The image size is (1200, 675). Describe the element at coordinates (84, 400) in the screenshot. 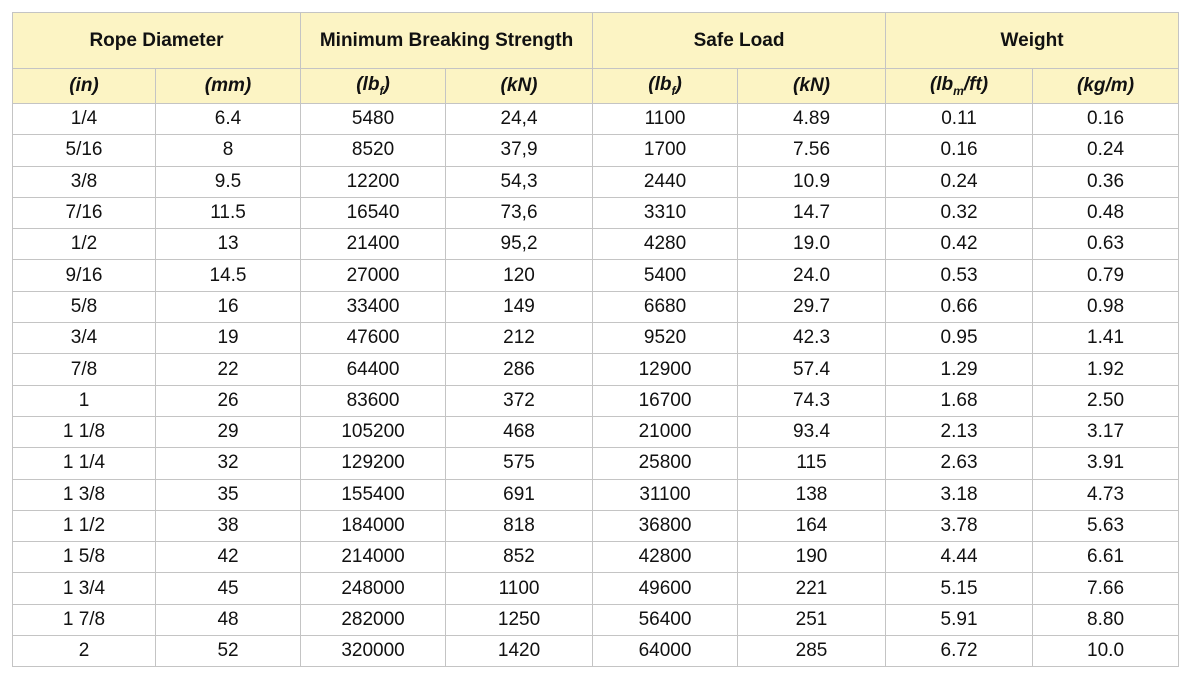

I see `cell: 1` at that location.